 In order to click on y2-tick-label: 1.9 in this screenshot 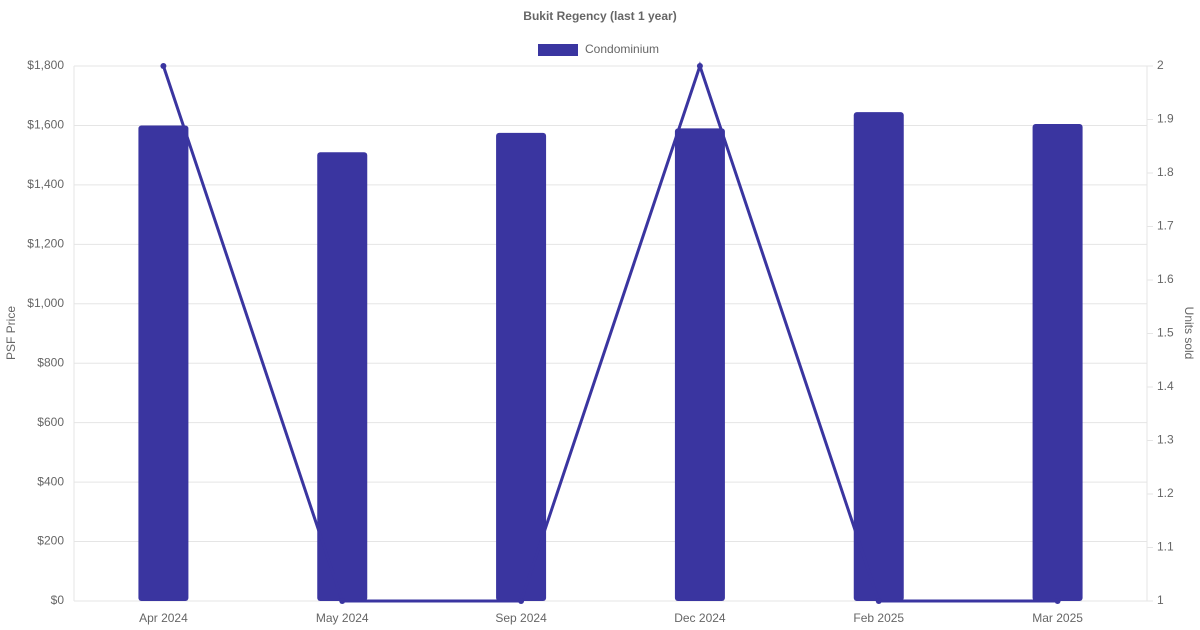, I will do `click(1165, 119)`.